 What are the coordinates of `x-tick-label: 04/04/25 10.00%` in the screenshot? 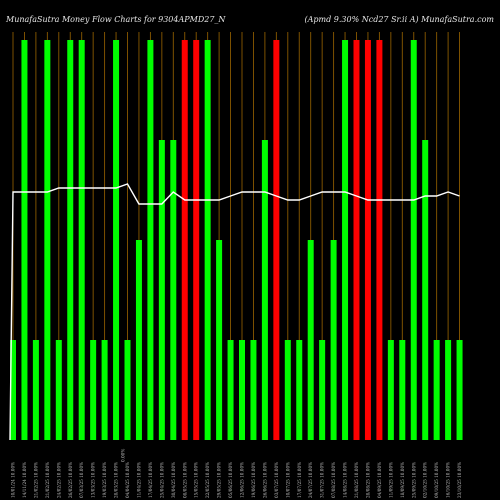 It's located at (127, 480).